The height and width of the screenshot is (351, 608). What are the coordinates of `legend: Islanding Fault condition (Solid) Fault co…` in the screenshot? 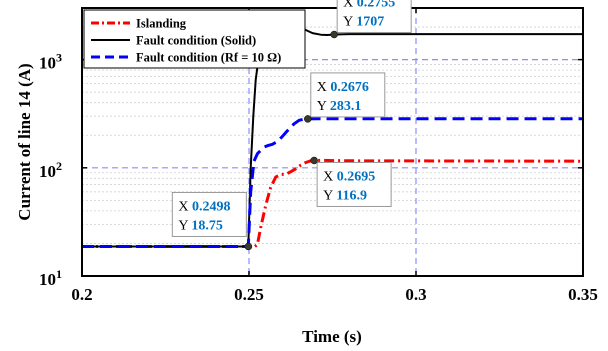 It's located at (194, 39).